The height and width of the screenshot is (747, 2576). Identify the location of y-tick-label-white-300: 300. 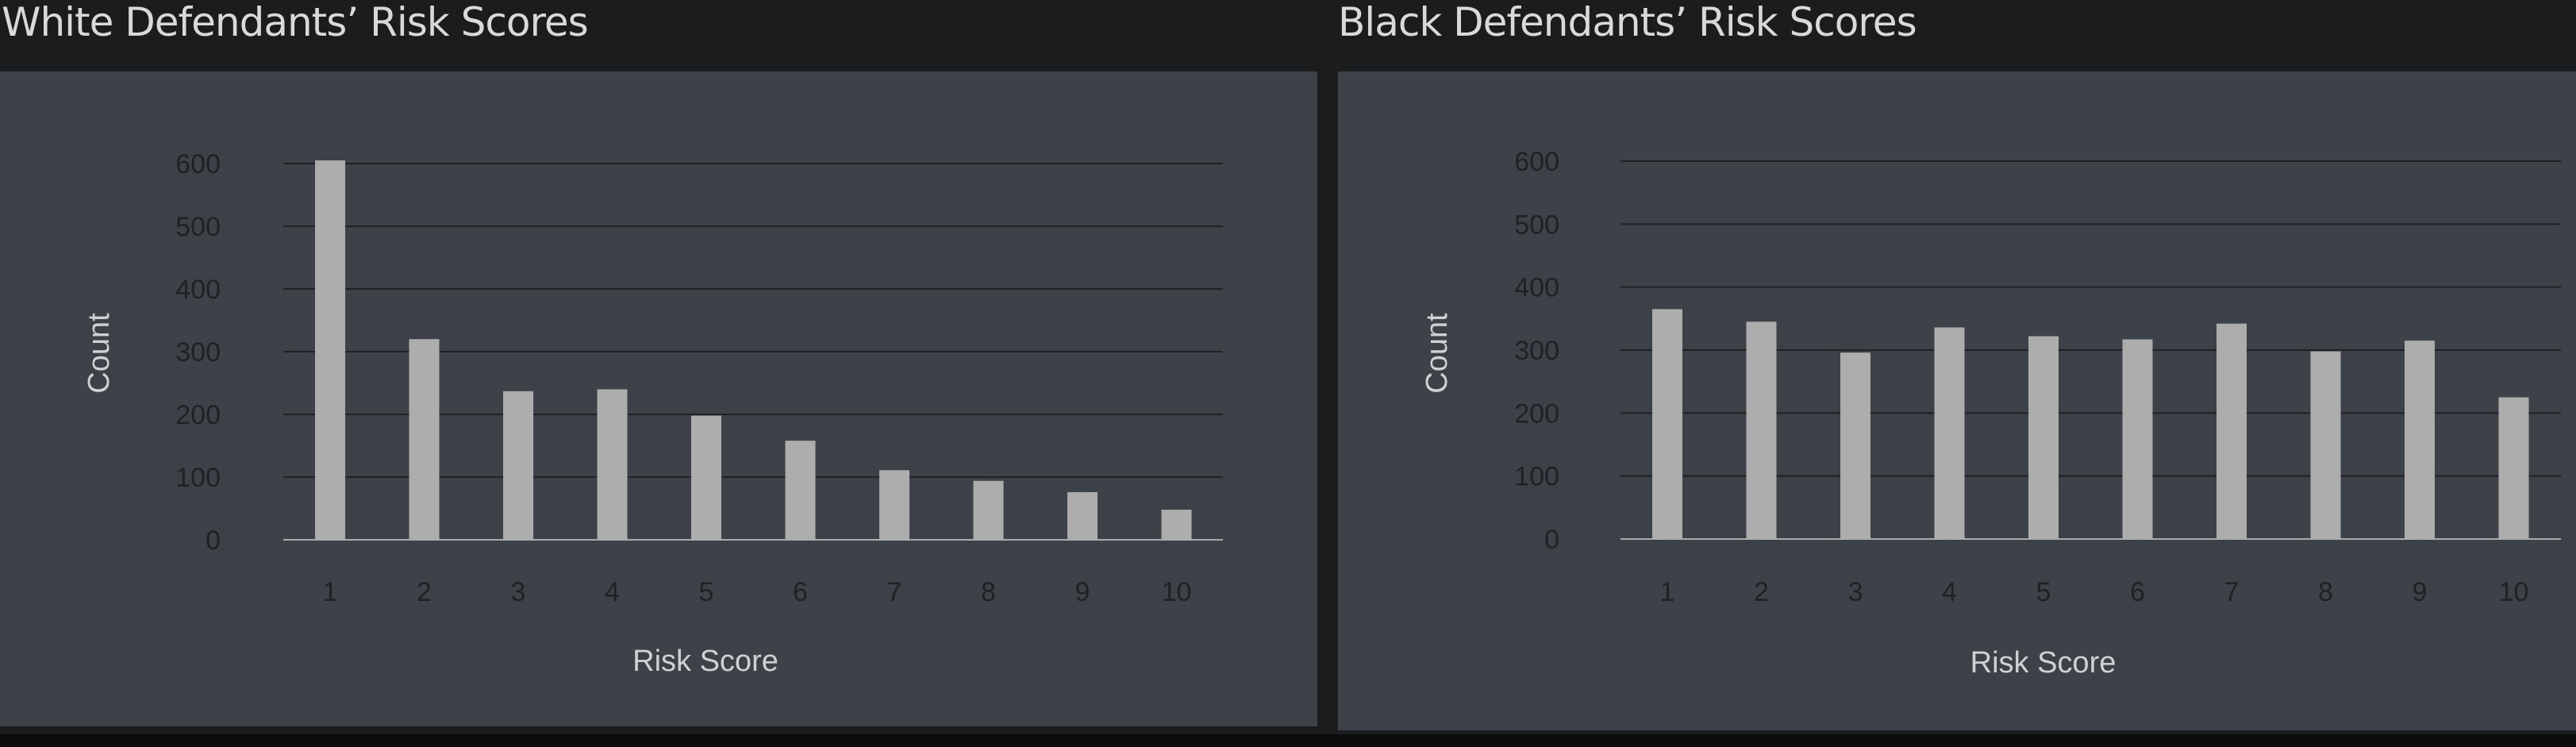
(198, 352).